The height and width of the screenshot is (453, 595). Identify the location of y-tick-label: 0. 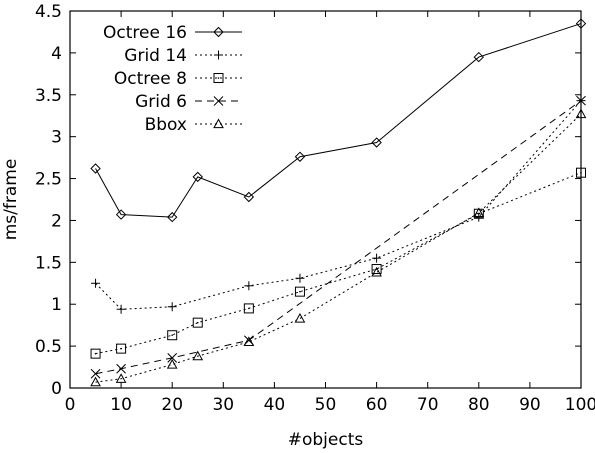
(56, 389).